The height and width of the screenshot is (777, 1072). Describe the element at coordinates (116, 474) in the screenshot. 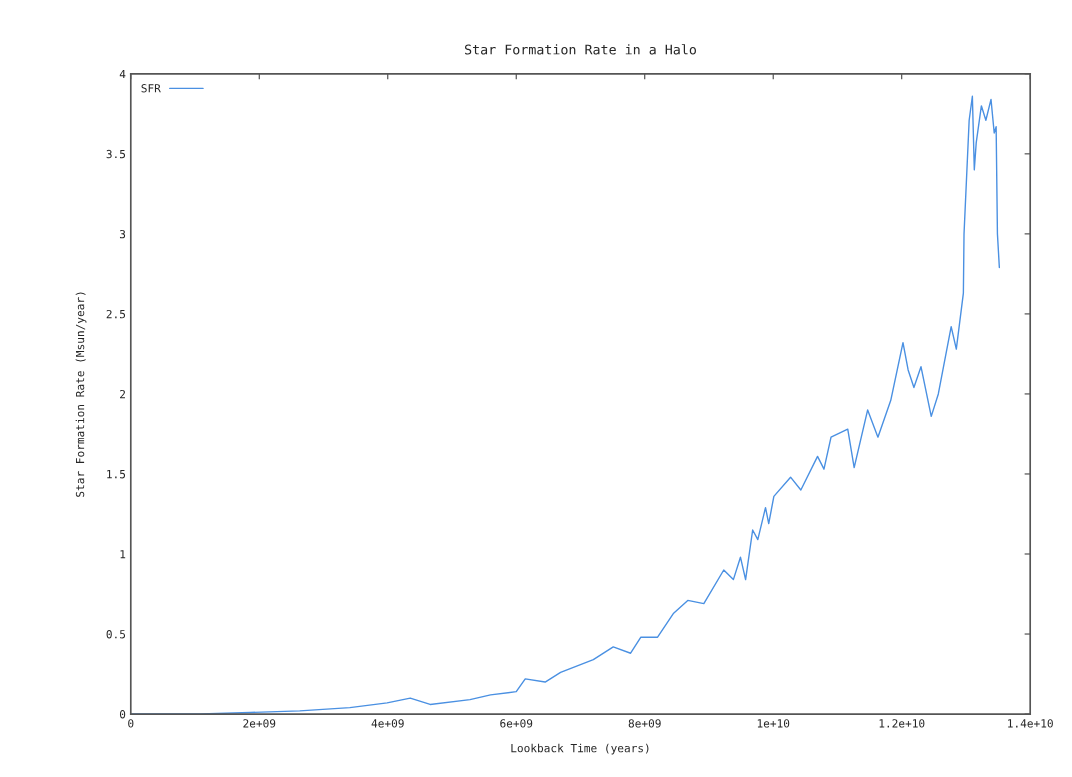

I see `y-tick-label: 1.5` at that location.